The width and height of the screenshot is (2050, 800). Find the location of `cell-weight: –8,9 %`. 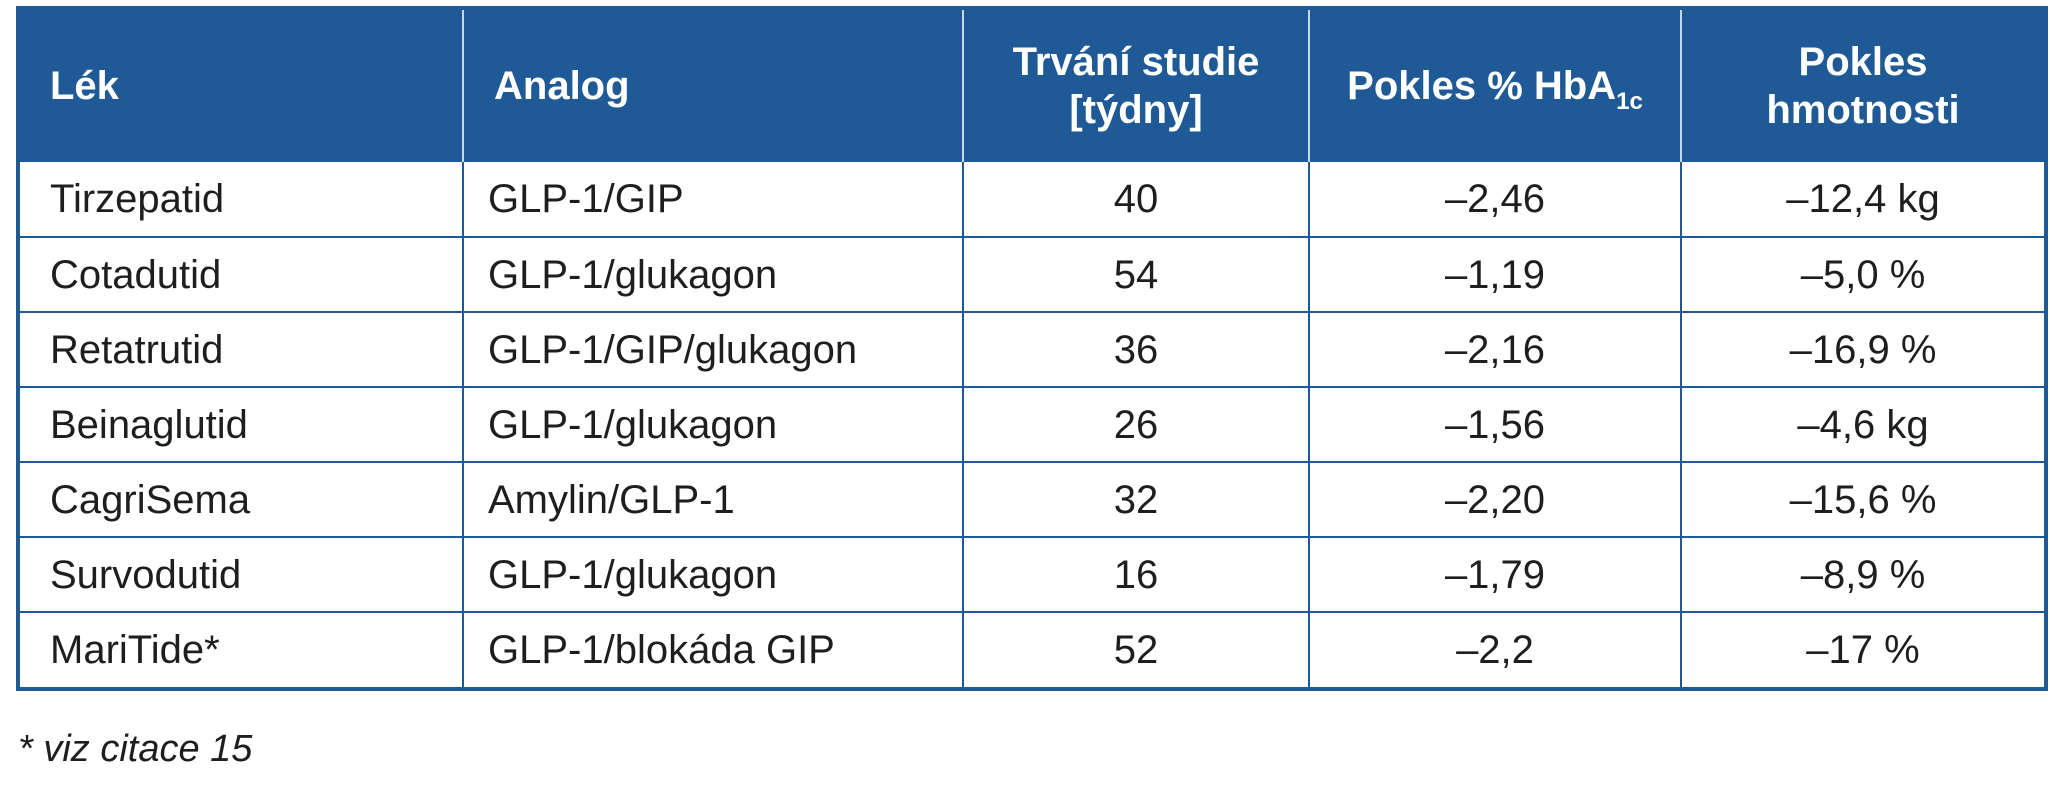

cell-weight: –8,9 % is located at coordinates (1862, 574).